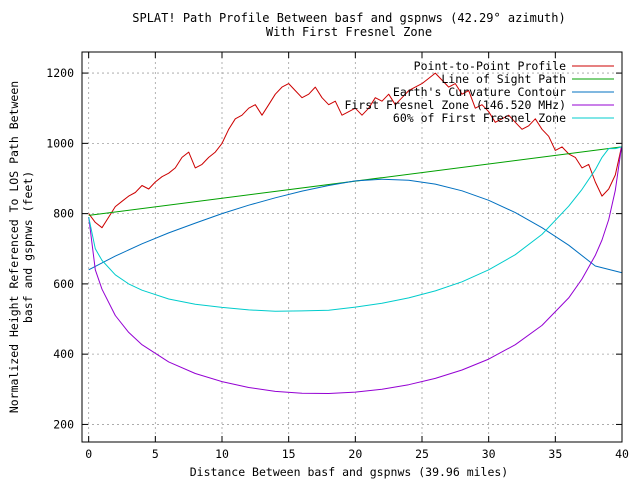 The image size is (640, 480). I want to click on x-tick-label: 15, so click(289, 454).